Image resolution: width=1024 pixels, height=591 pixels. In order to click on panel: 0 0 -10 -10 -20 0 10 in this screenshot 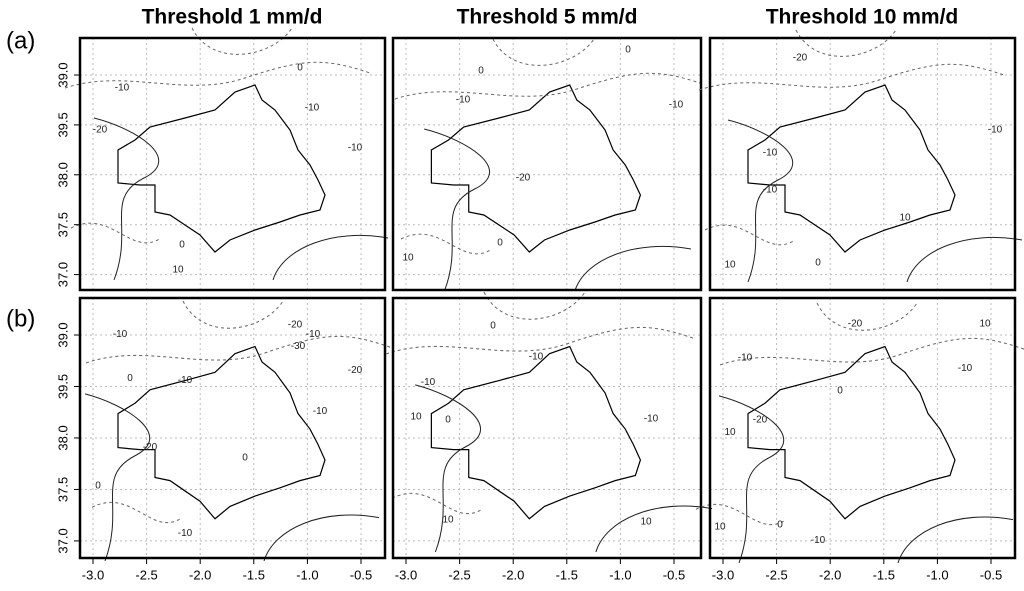, I will do `click(547, 164)`.